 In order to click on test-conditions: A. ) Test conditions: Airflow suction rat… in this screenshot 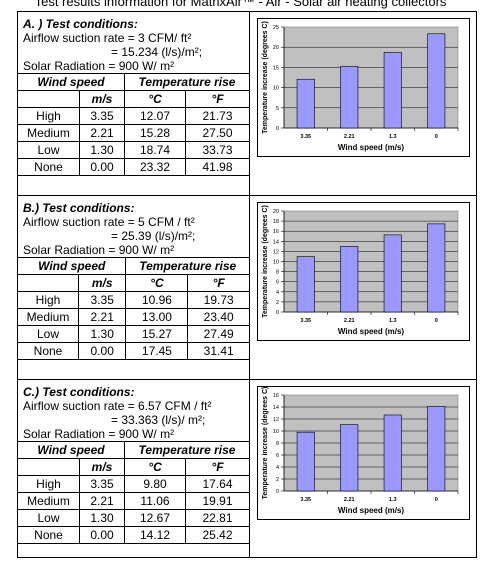, I will do `click(133, 42)`.